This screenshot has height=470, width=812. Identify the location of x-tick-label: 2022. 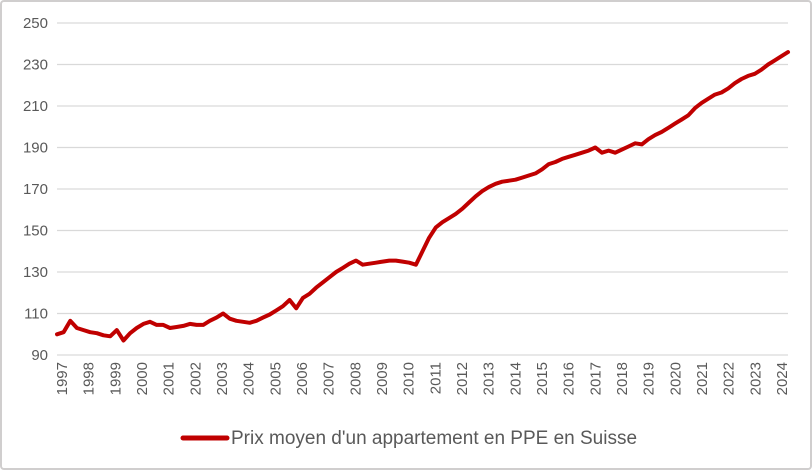
(729, 378).